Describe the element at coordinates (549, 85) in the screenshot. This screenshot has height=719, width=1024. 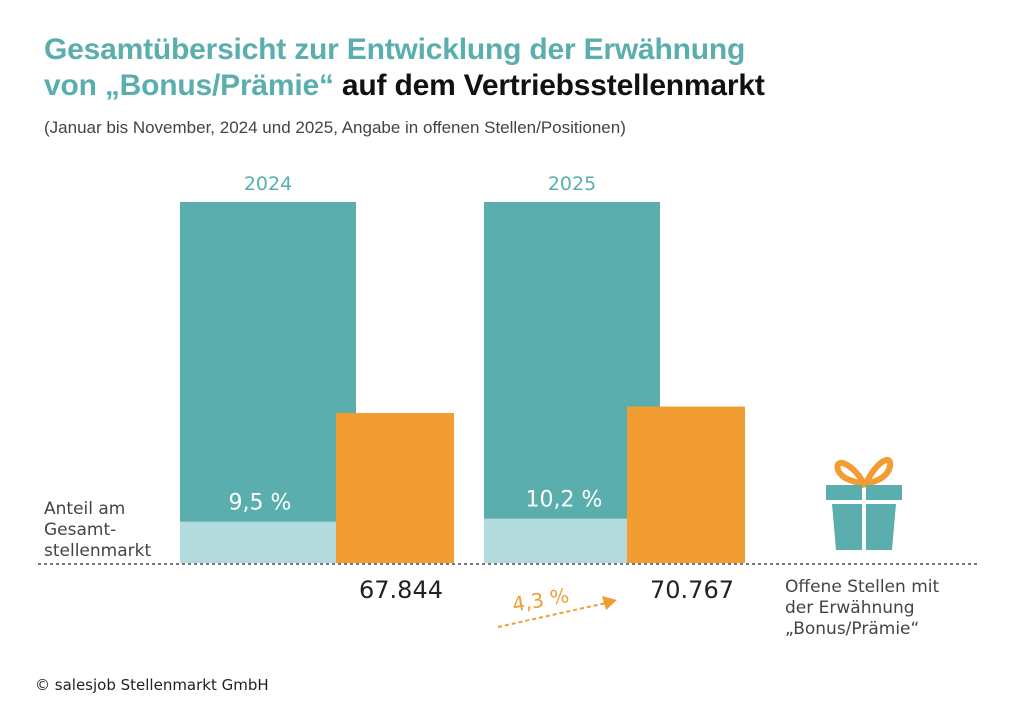
I see `title-dark: auf dem Vertriebsstellenmarkt` at that location.